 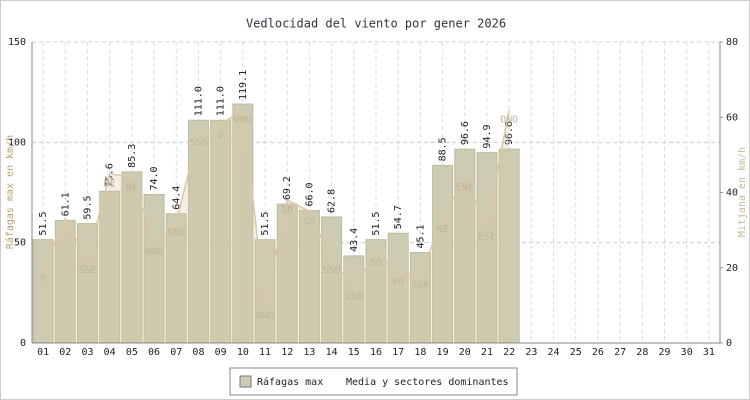 What do you see at coordinates (531, 352) in the screenshot?
I see `x-tick-label: 23` at bounding box center [531, 352].